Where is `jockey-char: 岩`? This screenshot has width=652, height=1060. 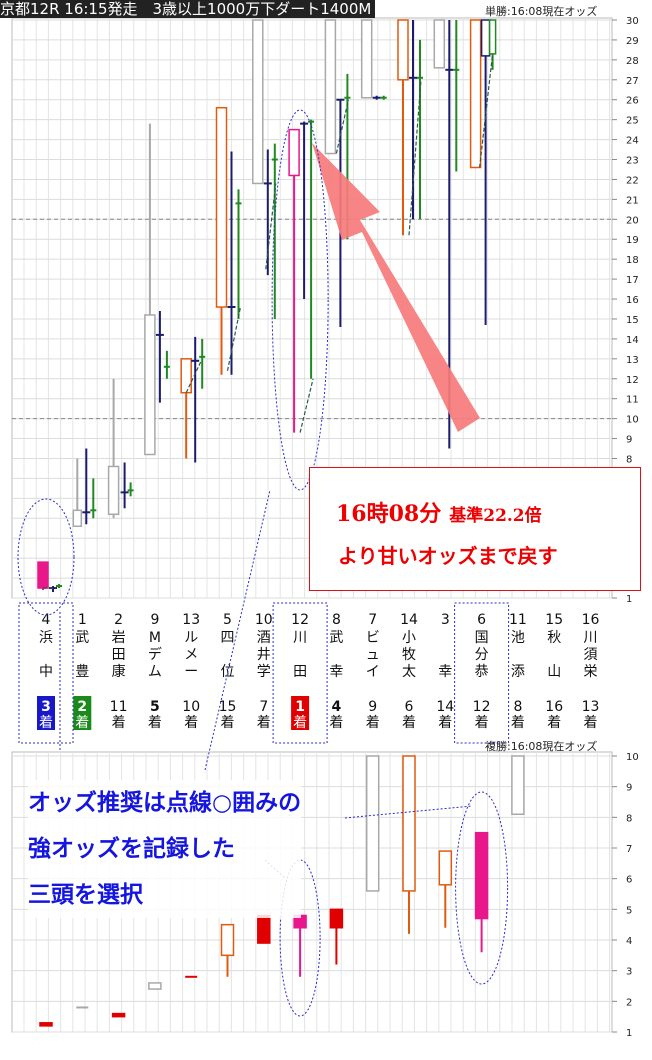
jockey-char: 岩 is located at coordinates (119, 638).